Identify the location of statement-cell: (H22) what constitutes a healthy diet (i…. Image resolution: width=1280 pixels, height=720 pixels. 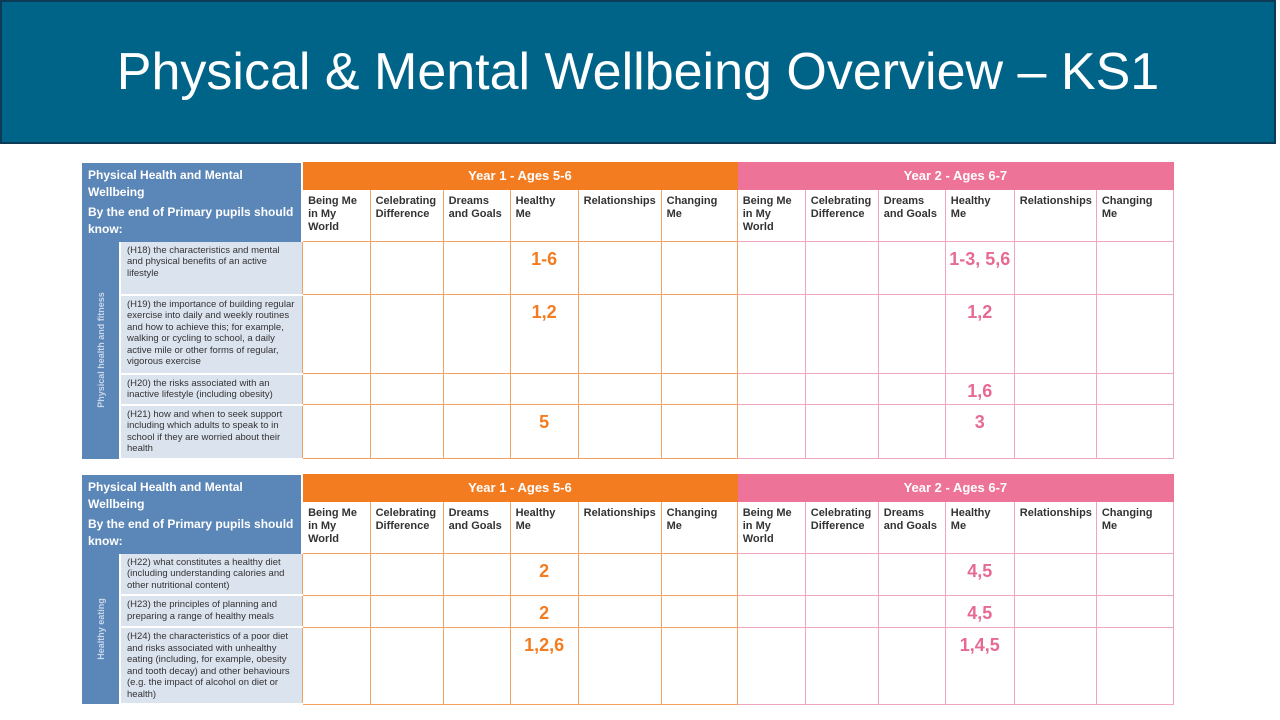
(211, 574).